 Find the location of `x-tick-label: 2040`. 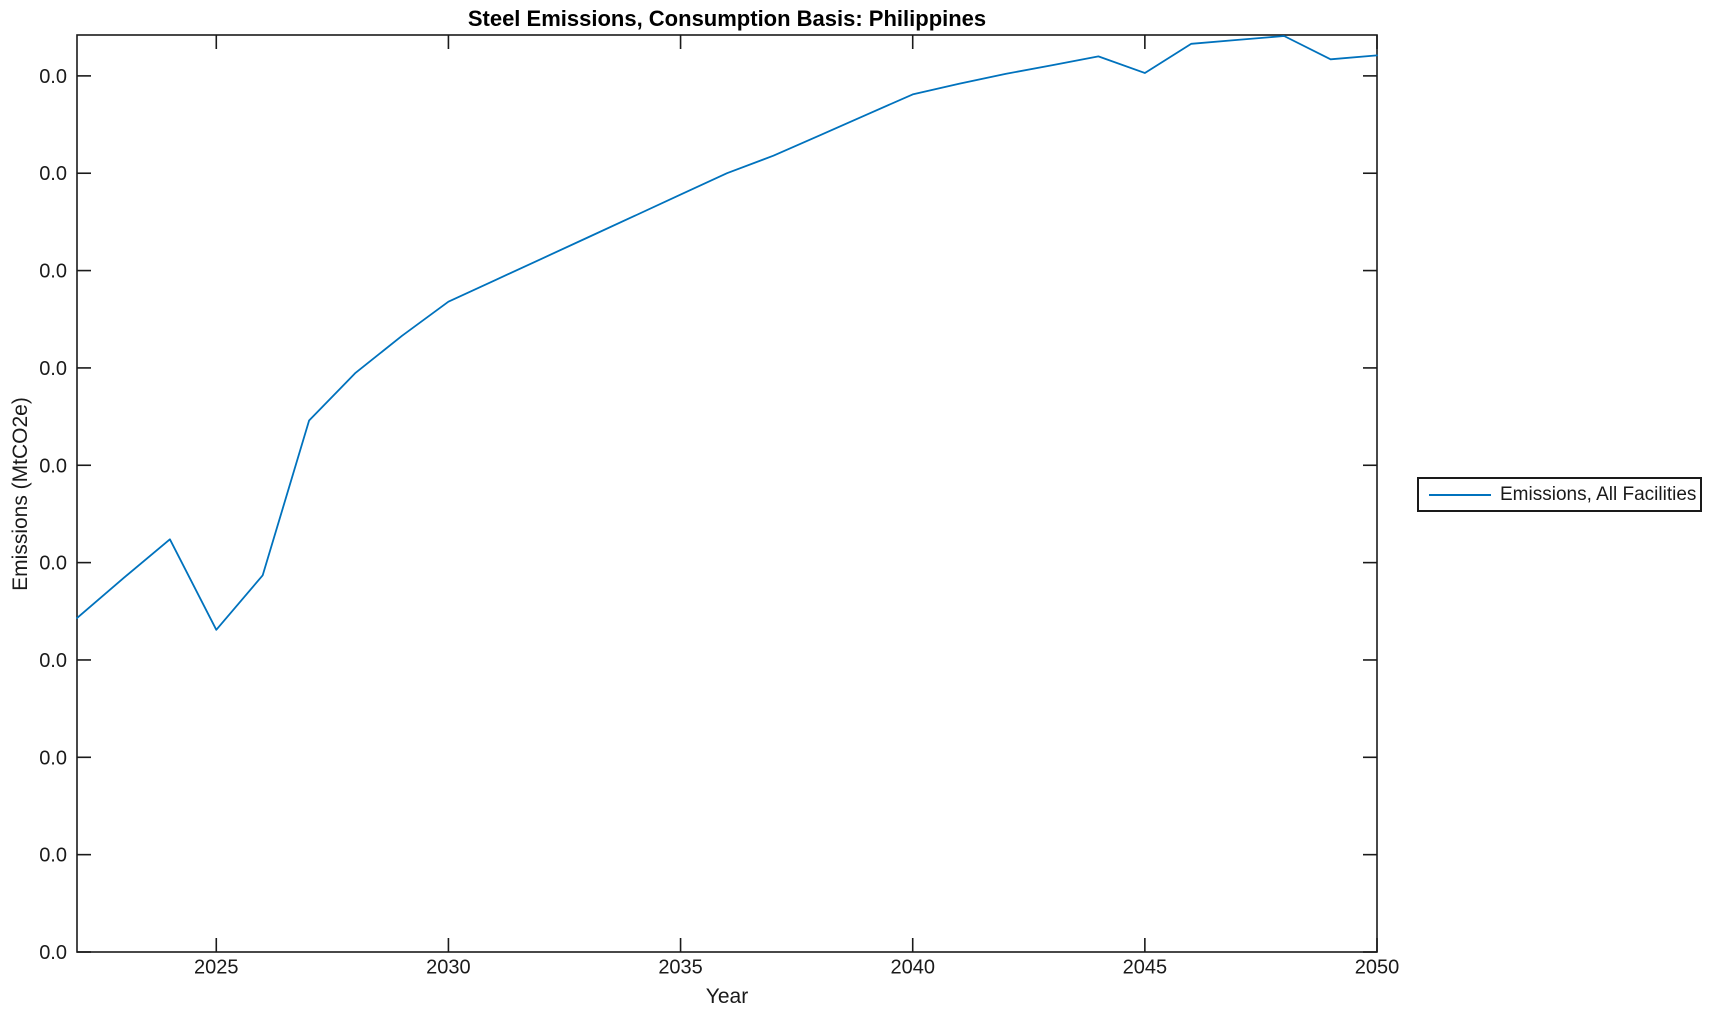

x-tick-label: 2040 is located at coordinates (912, 968).